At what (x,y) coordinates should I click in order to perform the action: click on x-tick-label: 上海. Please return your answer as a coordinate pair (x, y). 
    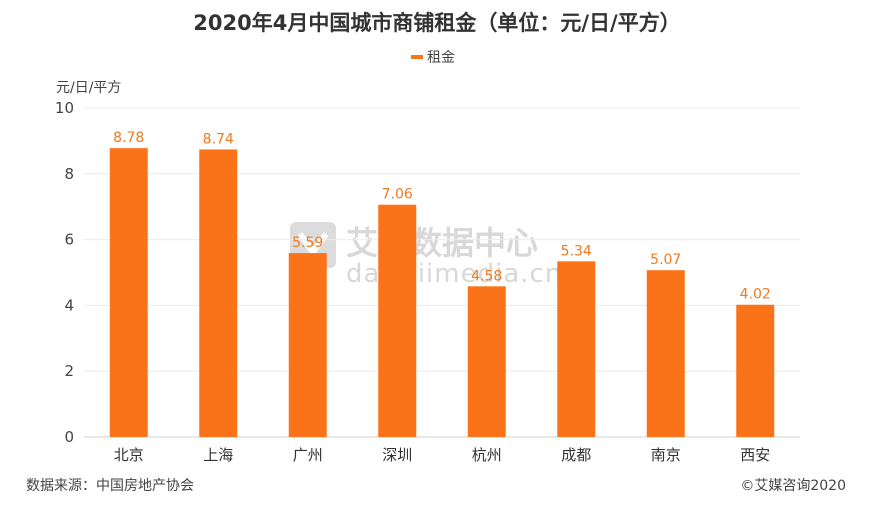
    Looking at the image, I should click on (218, 455).